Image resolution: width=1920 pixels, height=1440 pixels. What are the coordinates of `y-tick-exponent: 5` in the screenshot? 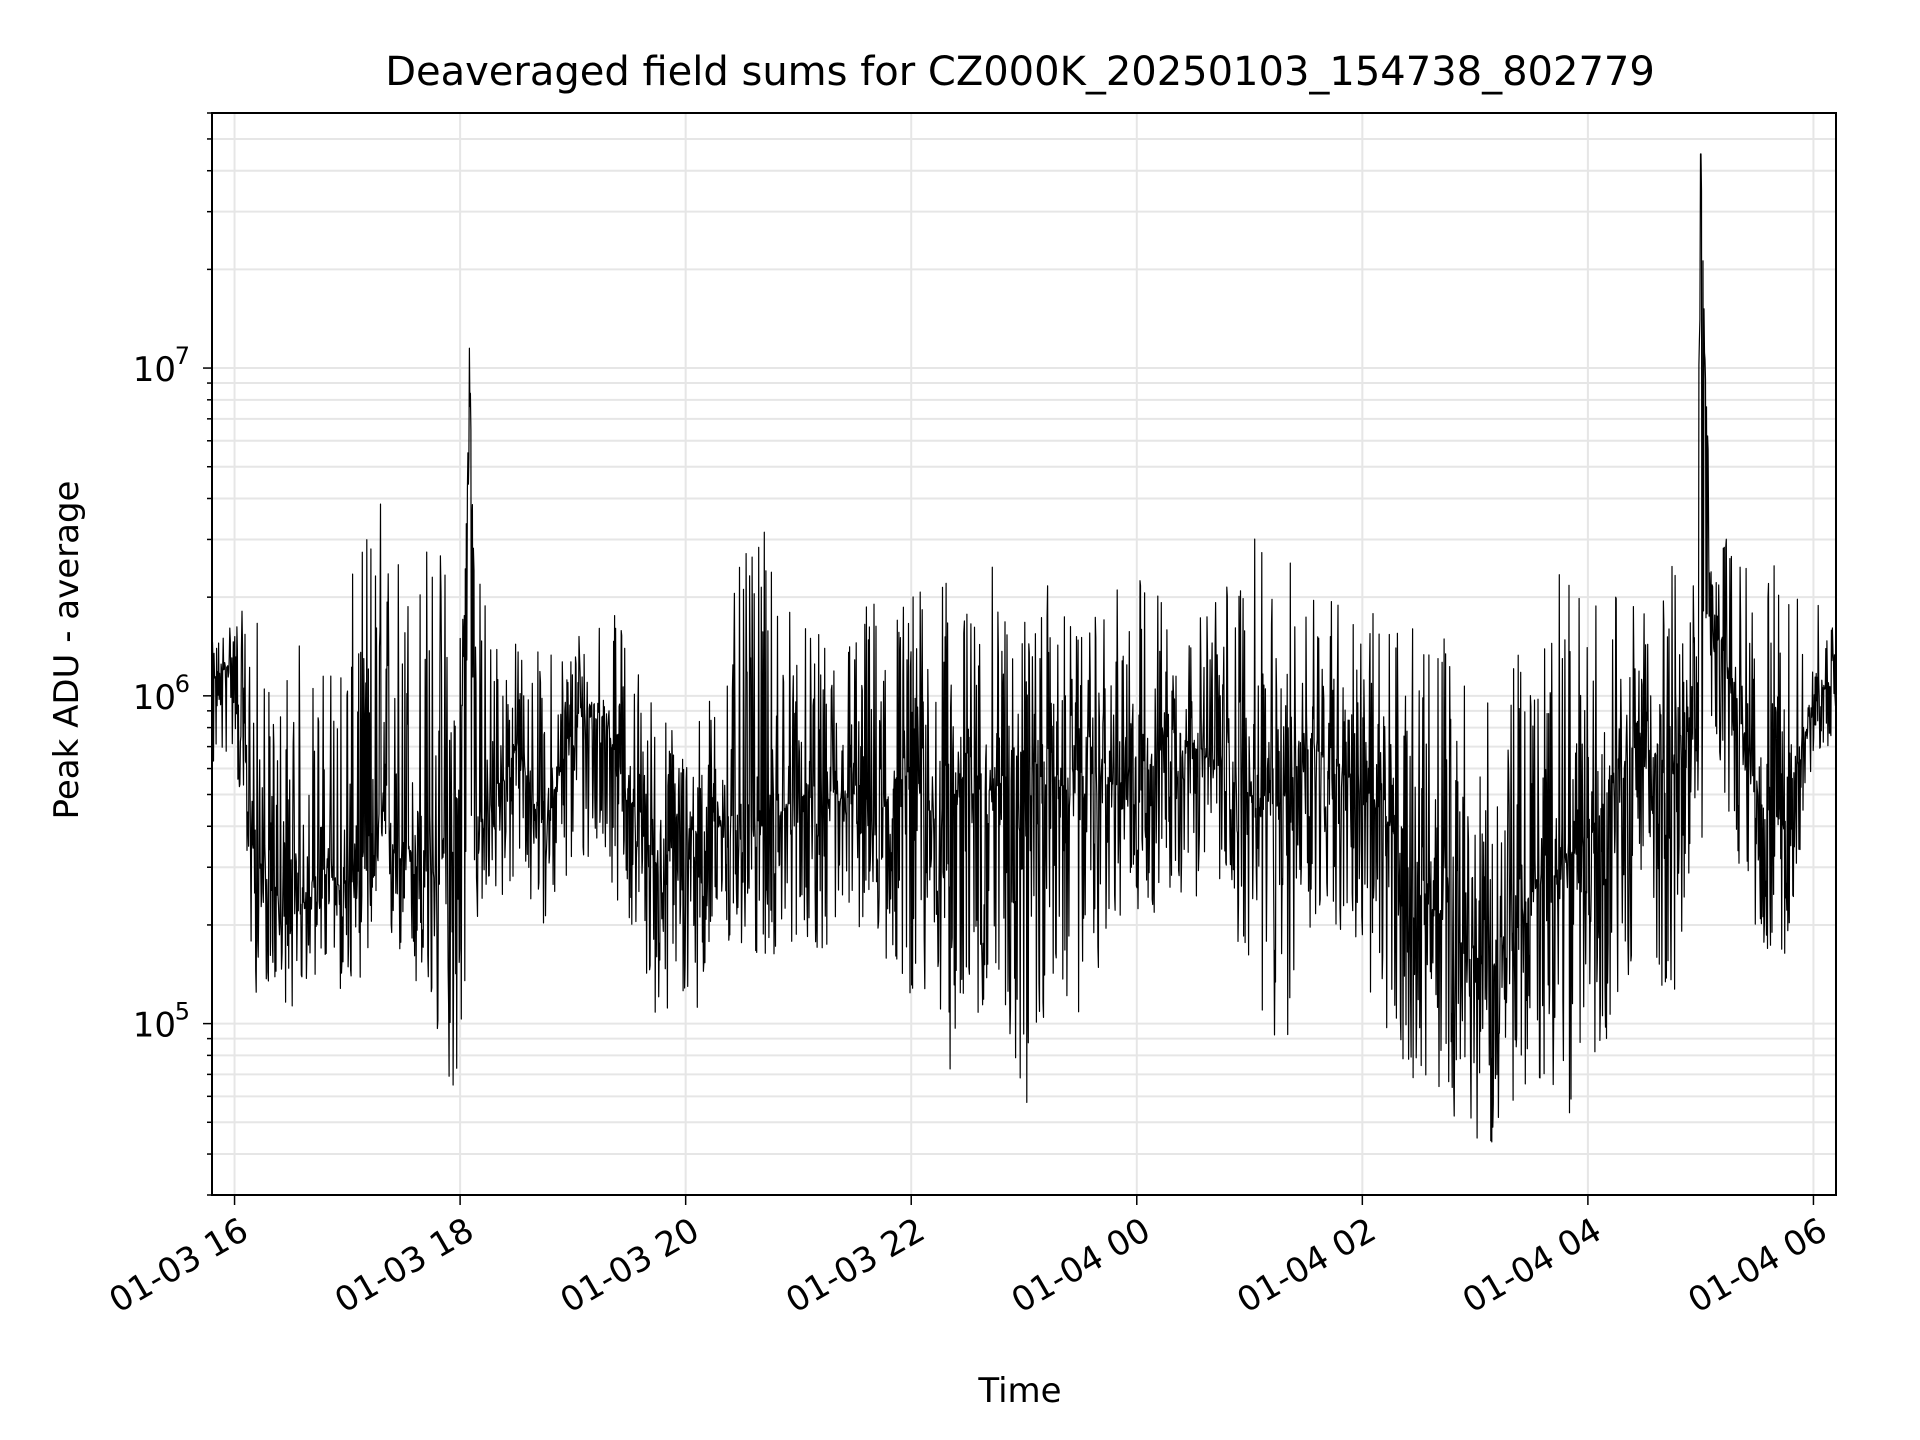 It's located at (182, 1012).